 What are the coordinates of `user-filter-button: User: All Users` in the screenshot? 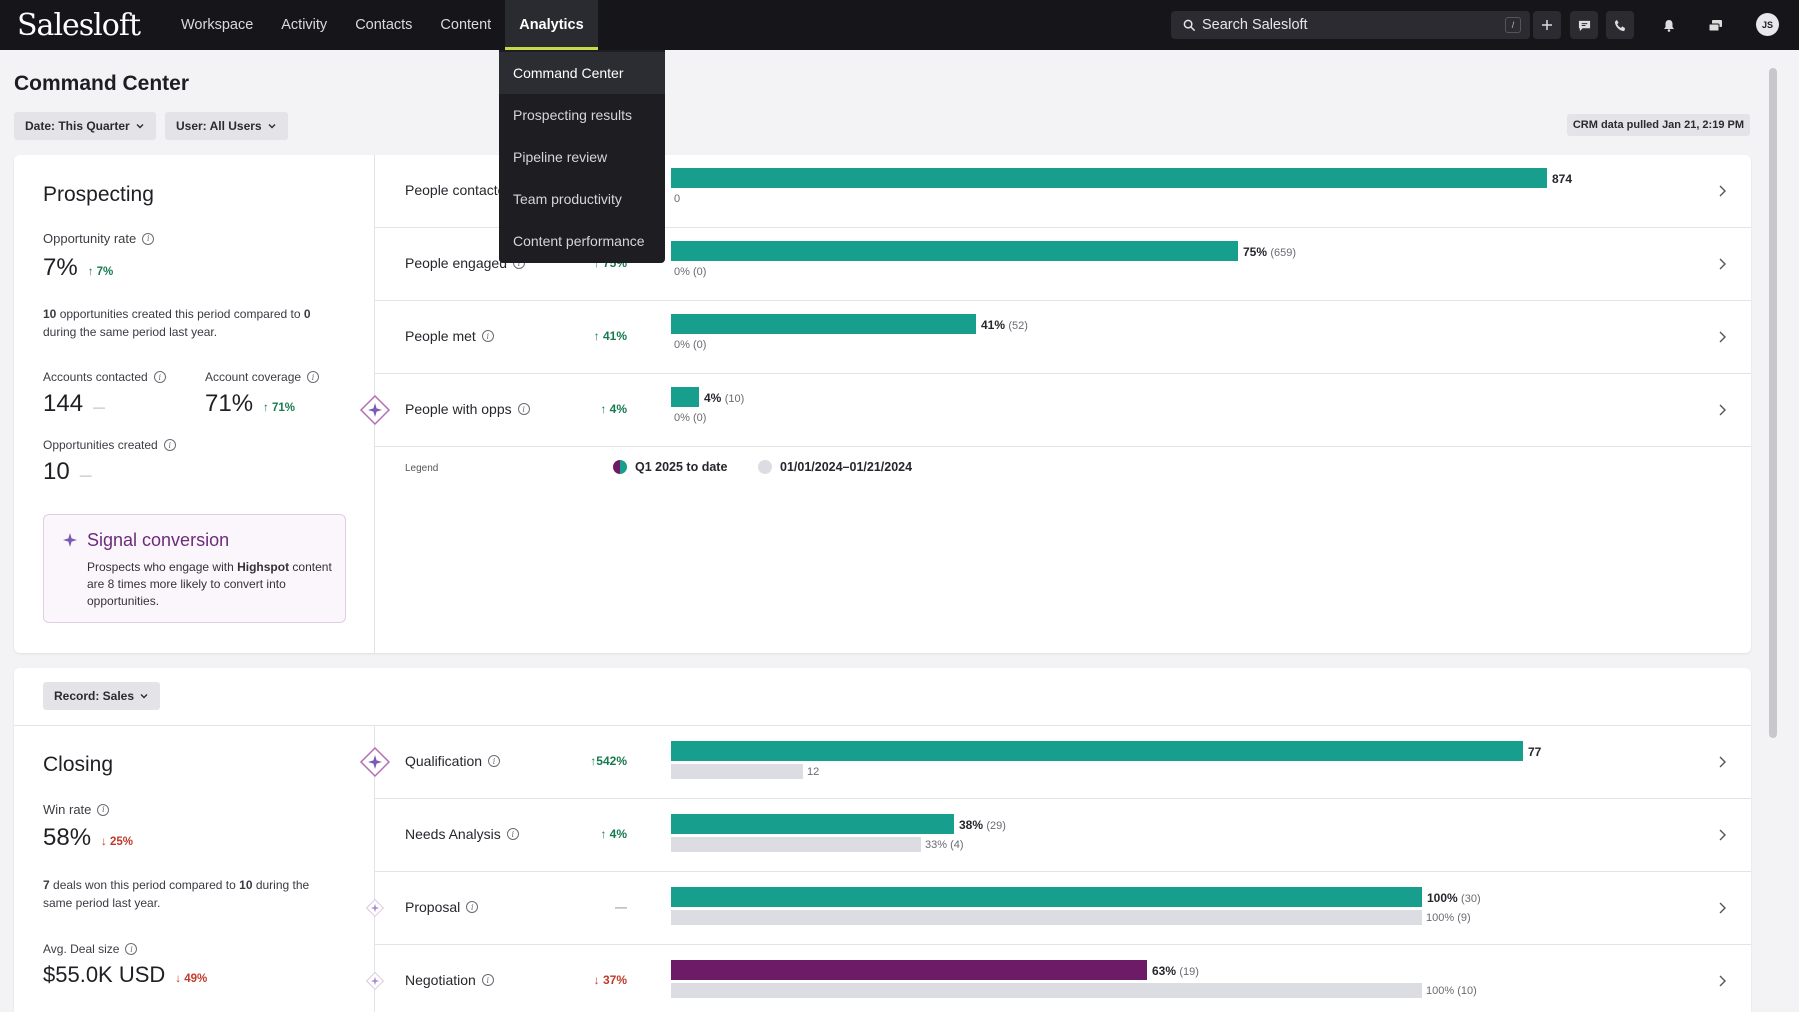 It's located at (226, 126).